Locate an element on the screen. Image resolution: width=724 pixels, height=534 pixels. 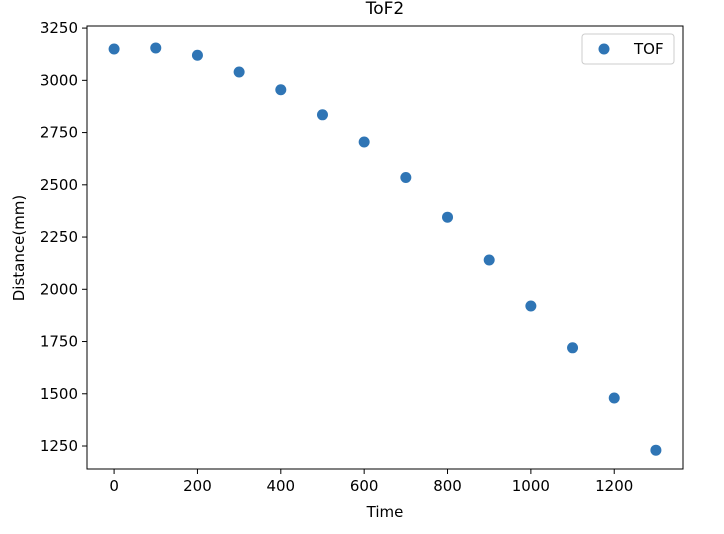
y-tick-label: 1500 is located at coordinates (59, 394).